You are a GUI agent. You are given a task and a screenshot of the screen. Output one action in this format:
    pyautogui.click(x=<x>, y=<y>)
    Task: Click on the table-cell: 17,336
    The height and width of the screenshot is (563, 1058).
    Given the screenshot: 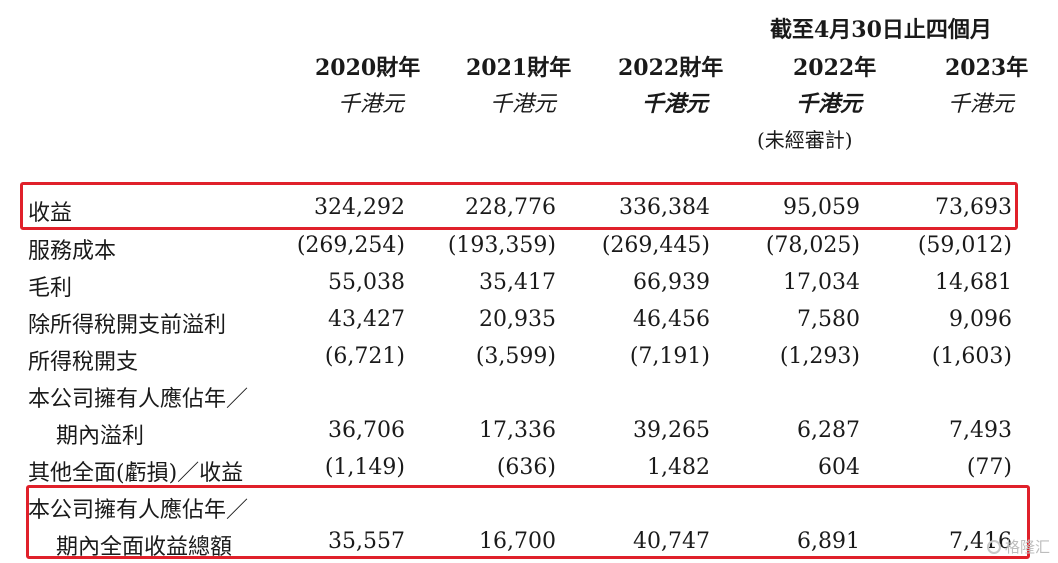 What is the action you would take?
    pyautogui.click(x=517, y=430)
    